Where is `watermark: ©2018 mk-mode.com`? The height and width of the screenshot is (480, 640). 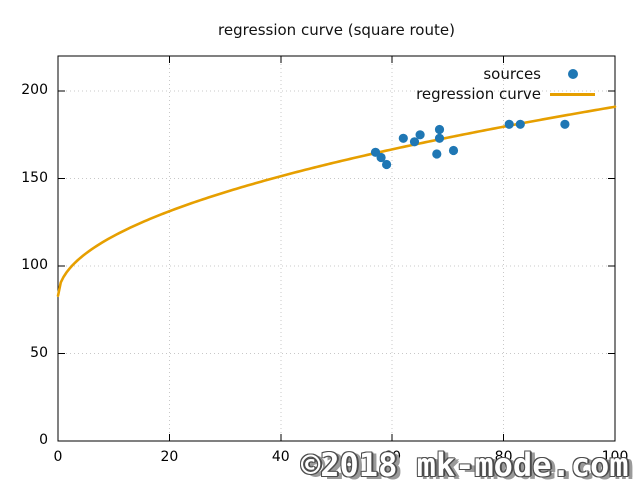
watermark: ©2018 mk-mode.com is located at coordinates (465, 463).